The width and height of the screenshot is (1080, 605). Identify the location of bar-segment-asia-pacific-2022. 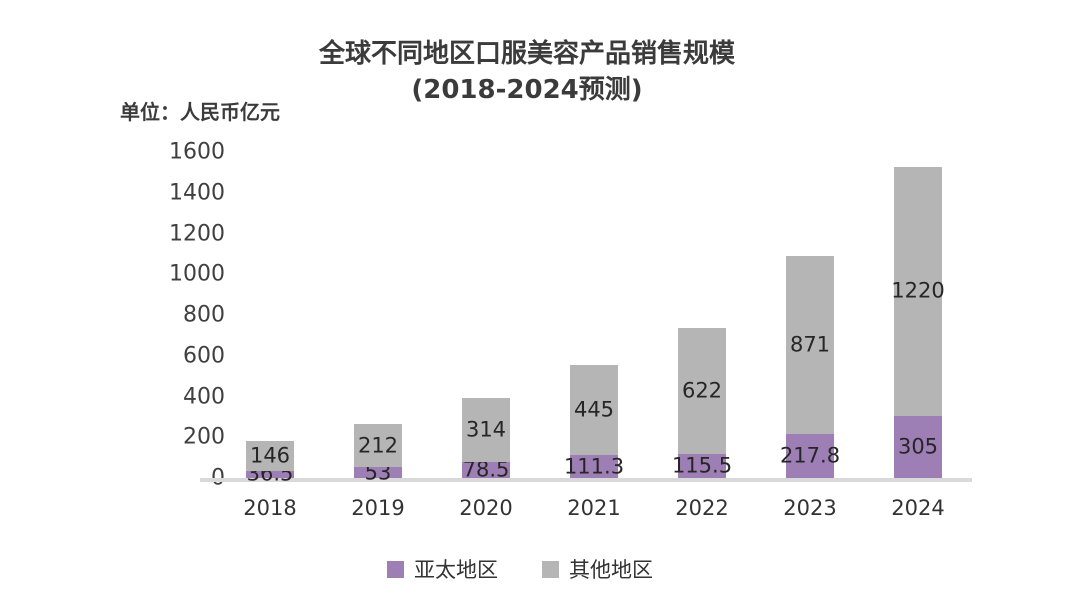
(702, 466).